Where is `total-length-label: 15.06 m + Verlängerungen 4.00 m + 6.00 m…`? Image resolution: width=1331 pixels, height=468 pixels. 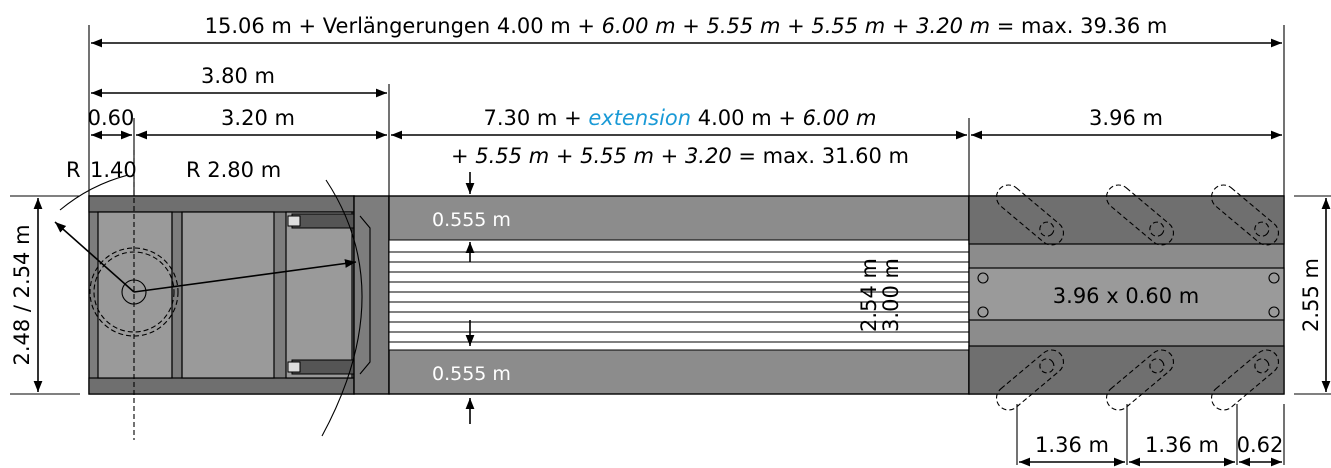
total-length-label: 15.06 m + Verlängerungen 4.00 m + 6.00 m… is located at coordinates (686, 26).